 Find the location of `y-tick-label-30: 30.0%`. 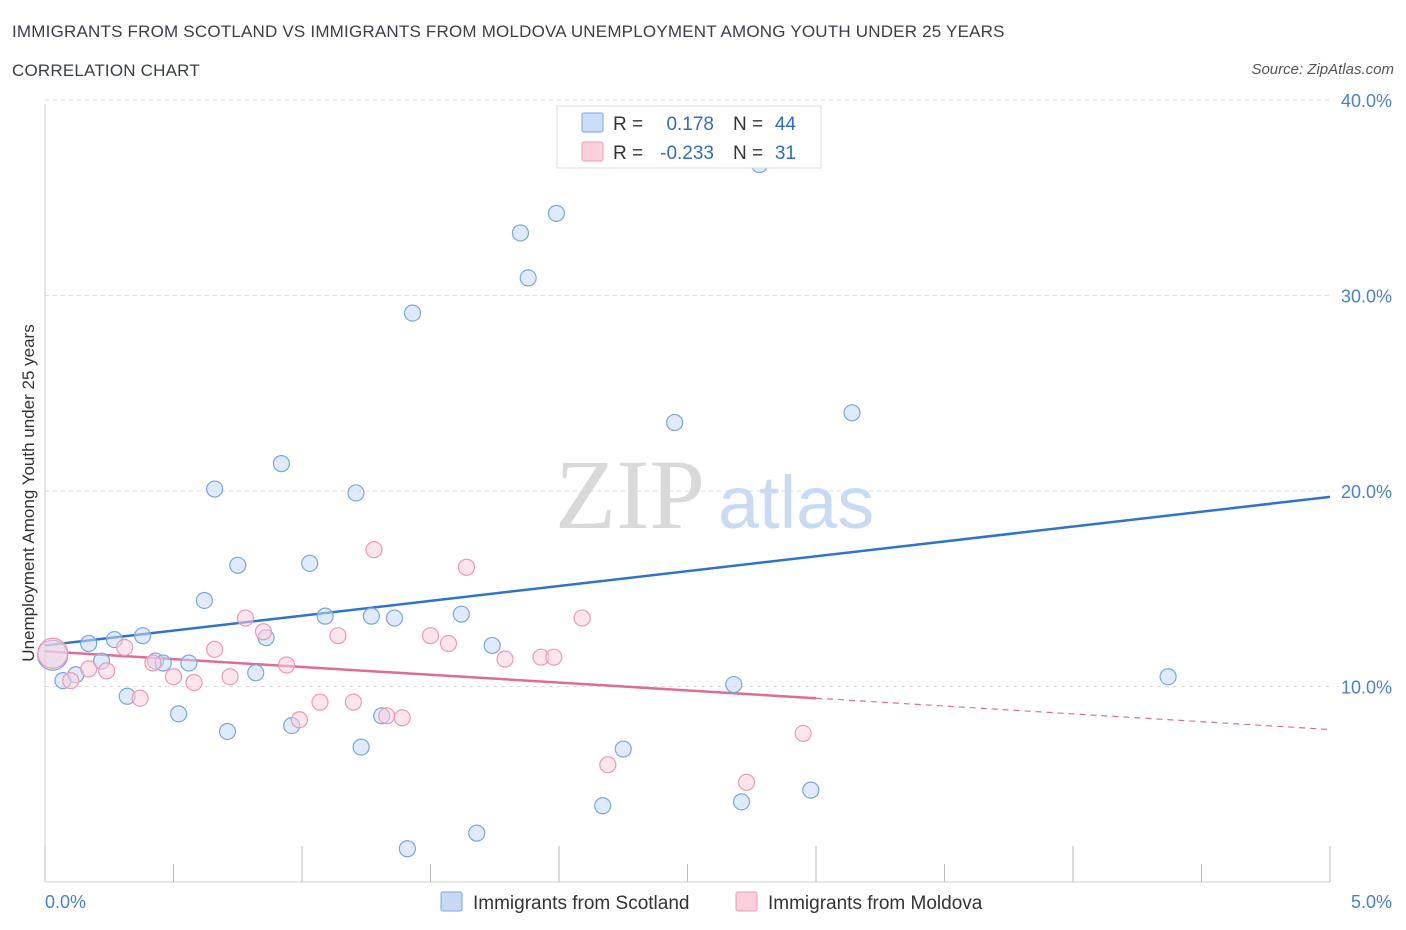

y-tick-label-30: 30.0% is located at coordinates (1366, 297).